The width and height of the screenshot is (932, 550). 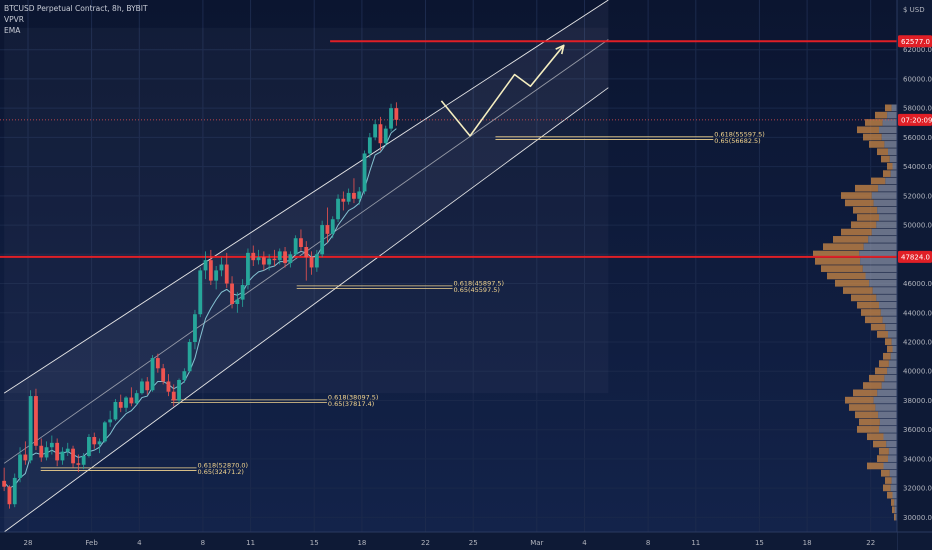 What do you see at coordinates (862, 407) in the screenshot?
I see `volume-bar-up` at bounding box center [862, 407].